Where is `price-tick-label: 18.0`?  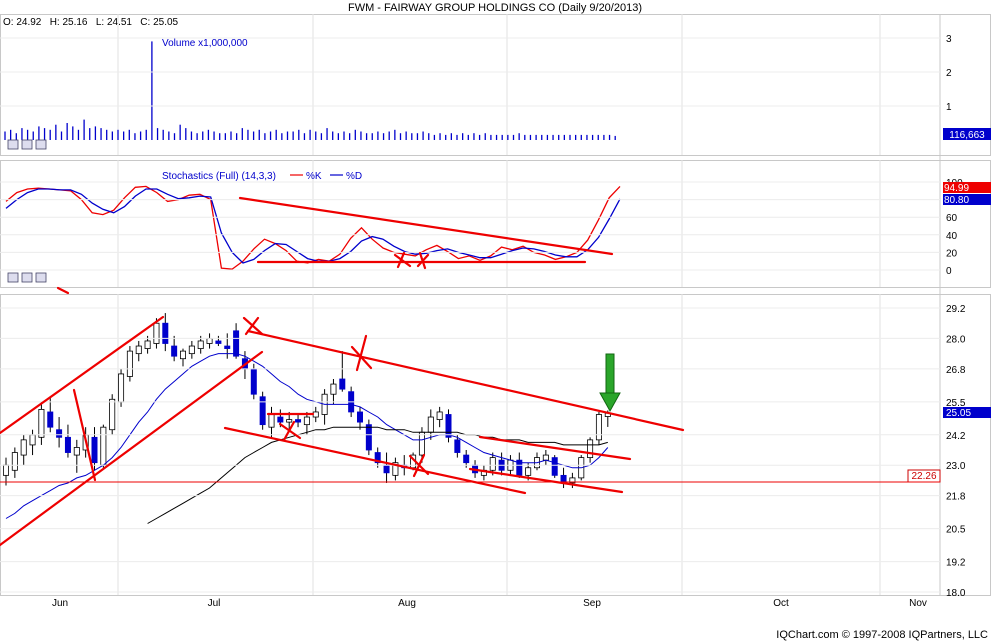
price-tick-label: 18.0 is located at coordinates (956, 593).